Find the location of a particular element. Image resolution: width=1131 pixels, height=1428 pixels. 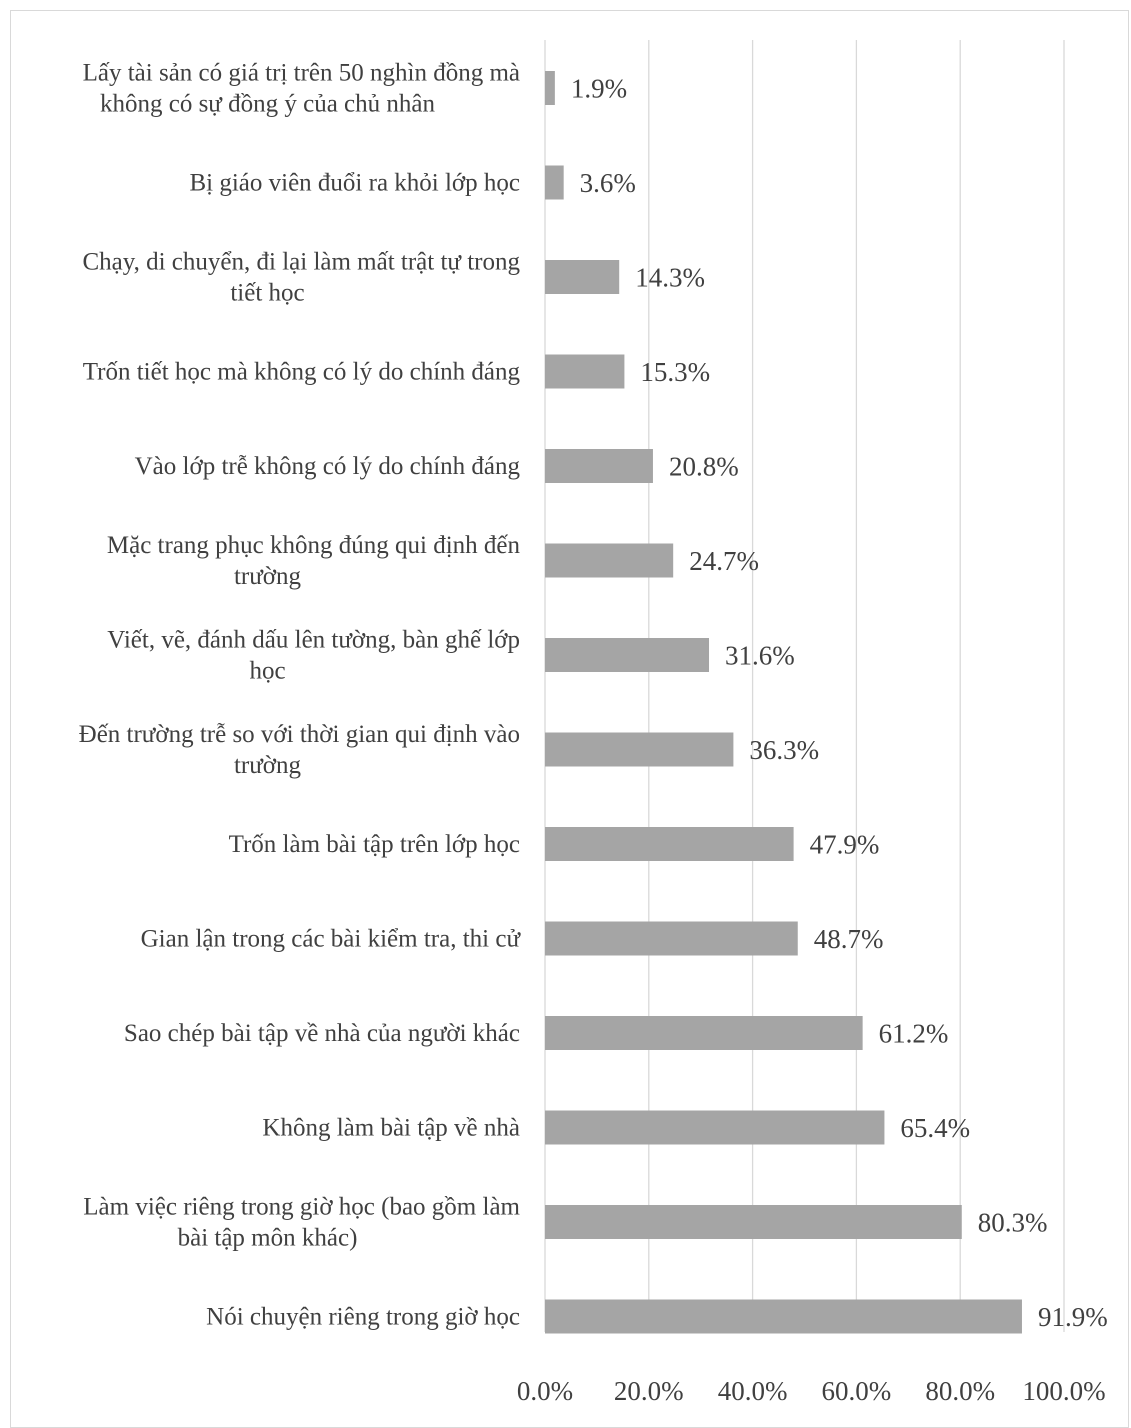

data-label: 3.6% is located at coordinates (608, 183).